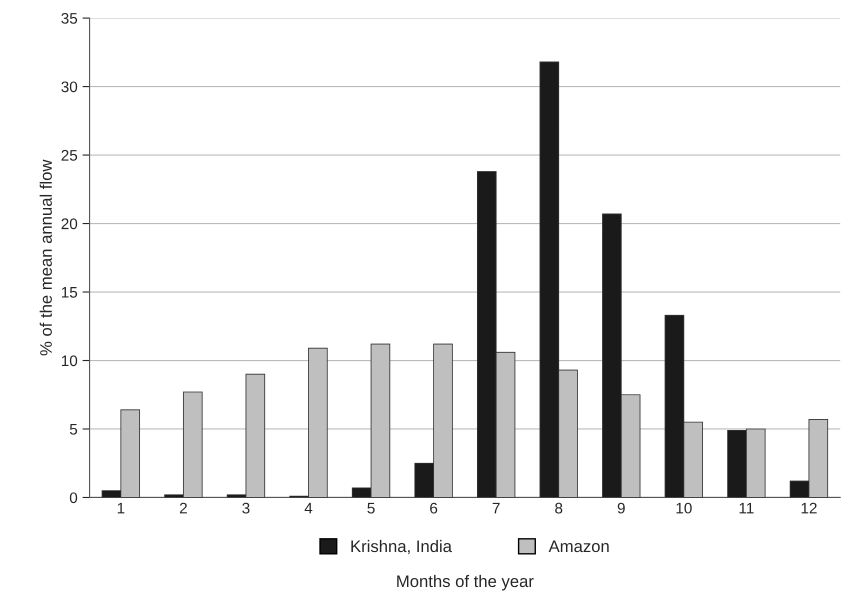 This screenshot has width=853, height=603. Describe the element at coordinates (183, 508) in the screenshot. I see `x-tick-label: 2` at that location.